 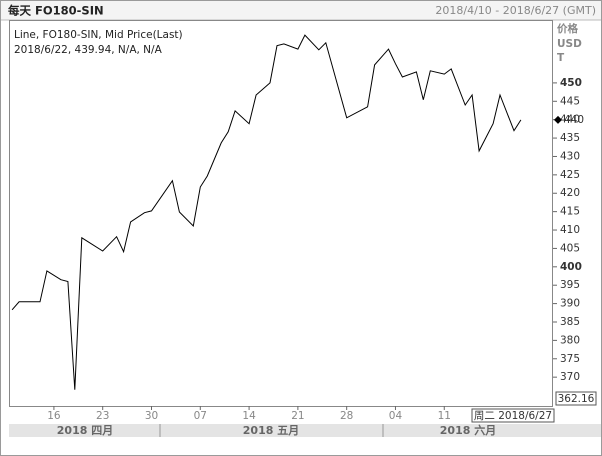 What do you see at coordinates (570, 285) in the screenshot?
I see `y-tick-label: 395` at bounding box center [570, 285].